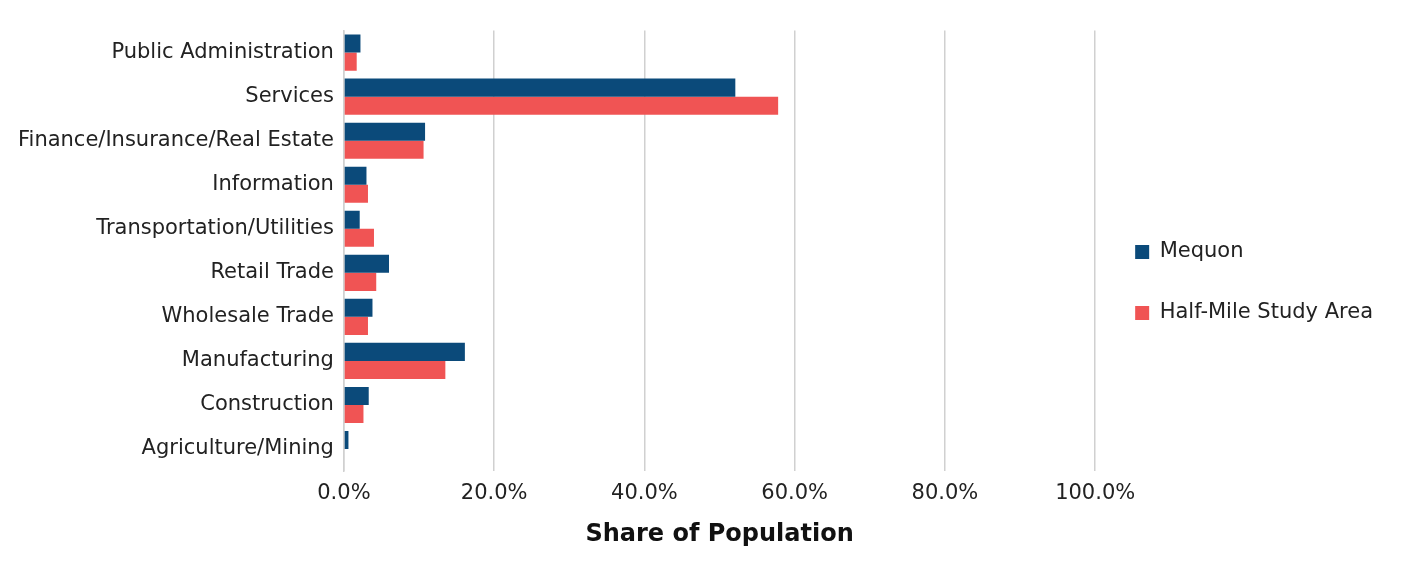  Describe the element at coordinates (267, 403) in the screenshot. I see `y-tick-label: Construction` at that location.